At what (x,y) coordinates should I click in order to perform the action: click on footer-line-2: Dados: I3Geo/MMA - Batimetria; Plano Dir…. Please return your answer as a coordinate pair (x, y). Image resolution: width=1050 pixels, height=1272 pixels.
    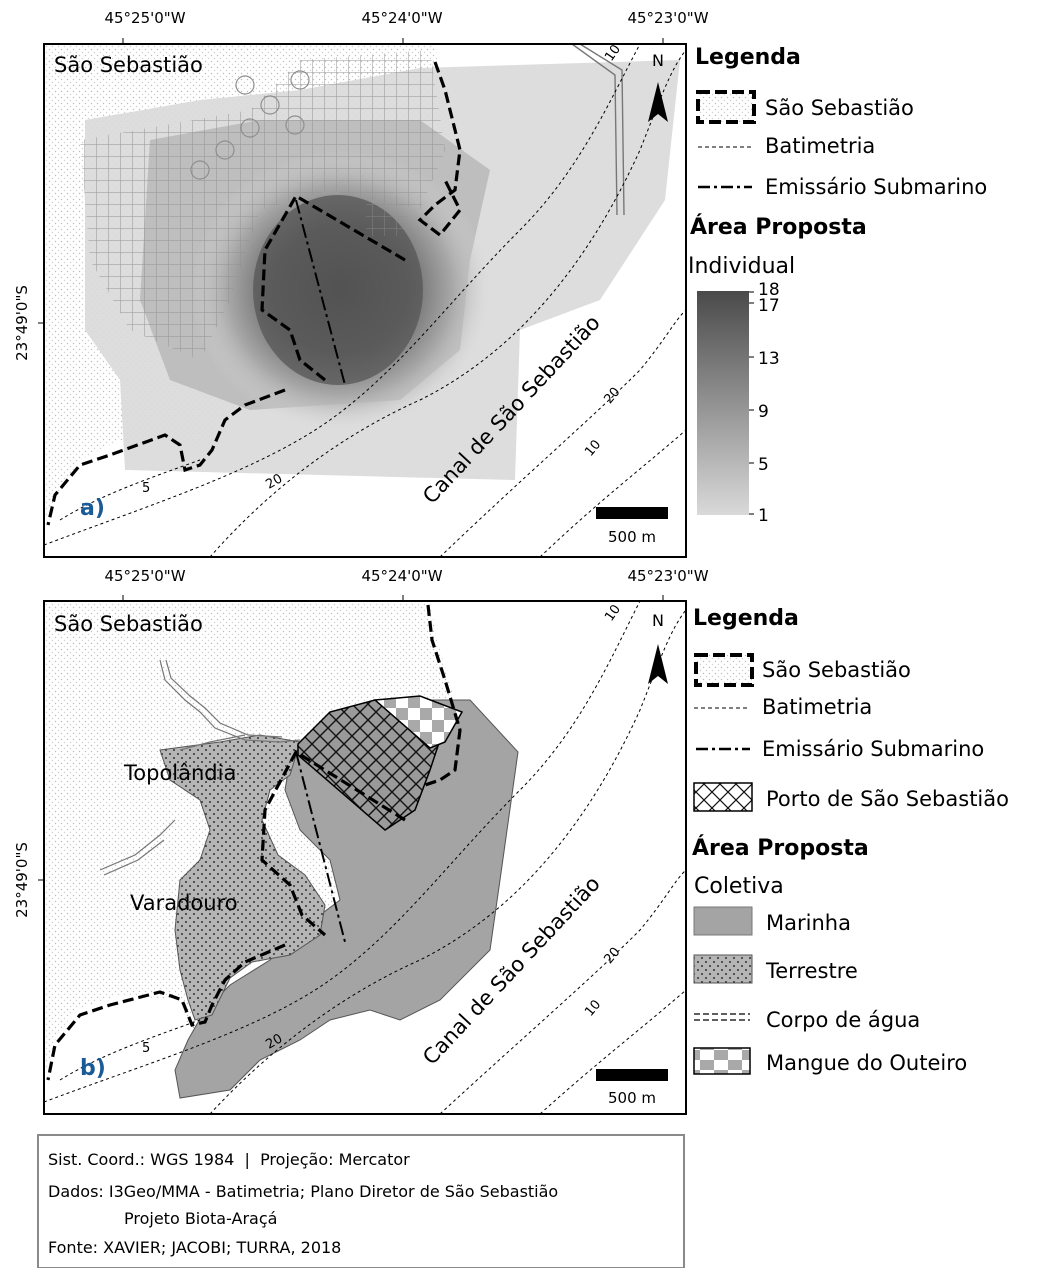
    Looking at the image, I should click on (303, 1191).